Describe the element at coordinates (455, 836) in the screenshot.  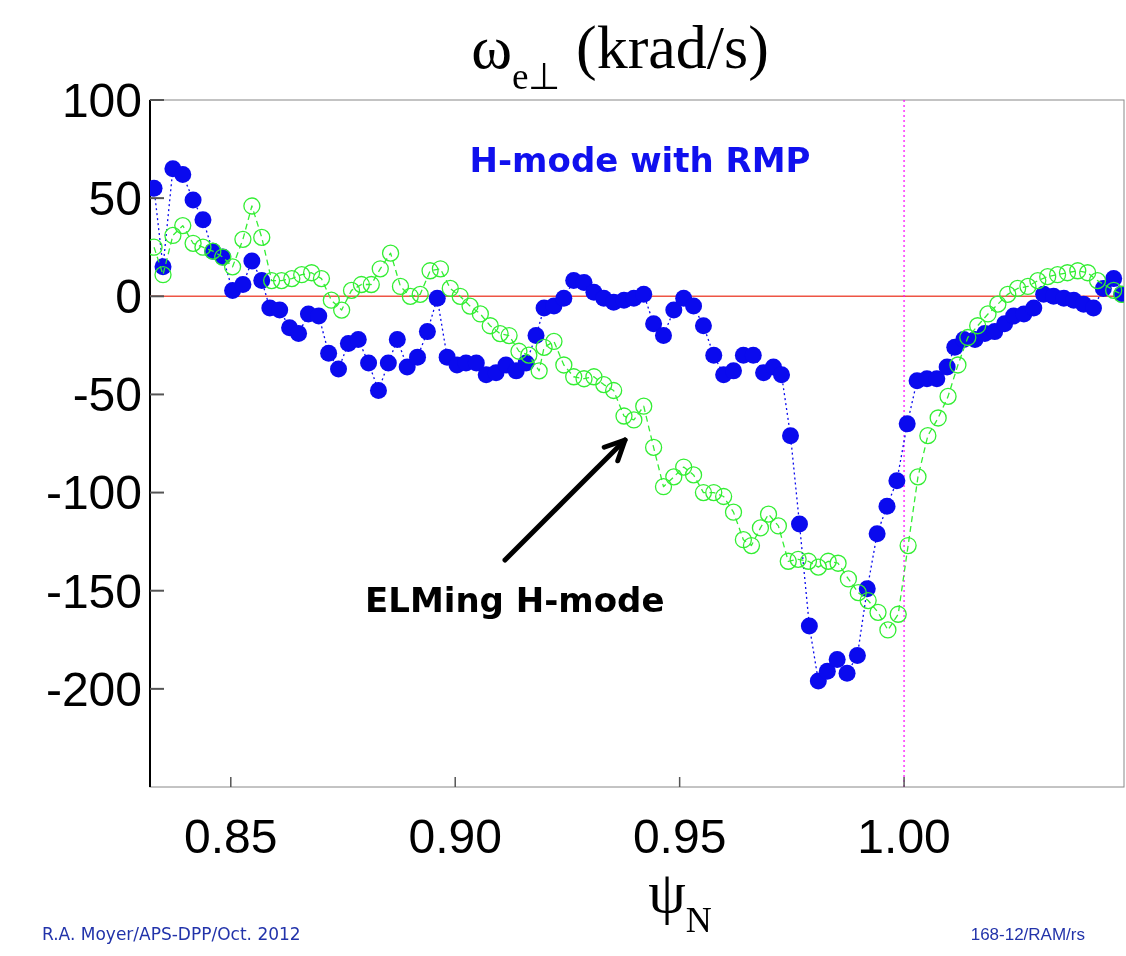
I see `x-tick-label: 0.90` at that location.